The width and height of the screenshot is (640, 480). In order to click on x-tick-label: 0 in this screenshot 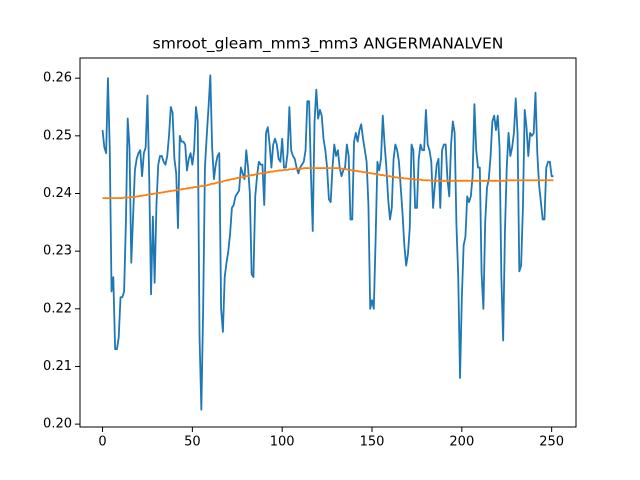, I will do `click(102, 442)`.